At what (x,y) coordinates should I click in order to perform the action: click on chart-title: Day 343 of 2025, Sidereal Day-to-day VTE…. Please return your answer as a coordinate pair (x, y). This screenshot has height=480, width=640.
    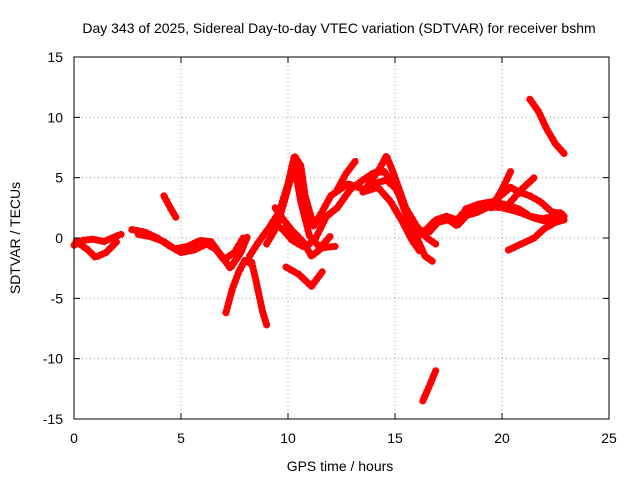
    Looking at the image, I should click on (338, 28).